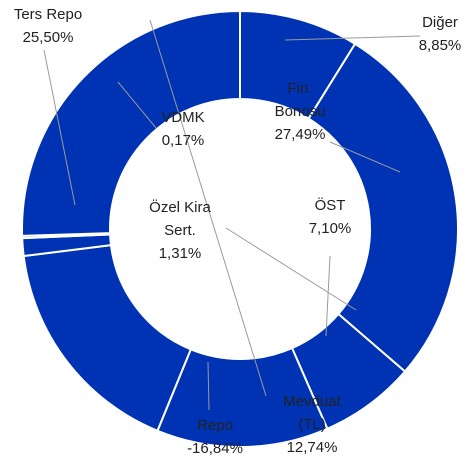 Image resolution: width=471 pixels, height=464 pixels. Describe the element at coordinates (48, 26) in the screenshot. I see `data-label: Ters Repo 25,50%` at that location.